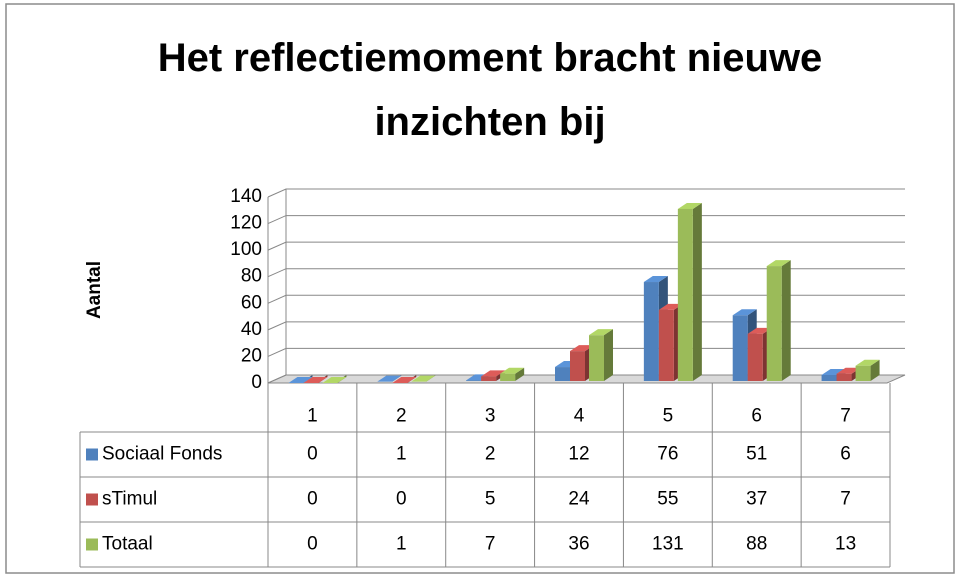 Image resolution: width=960 pixels, height=582 pixels. I want to click on table-cell: 6, so click(845, 454).